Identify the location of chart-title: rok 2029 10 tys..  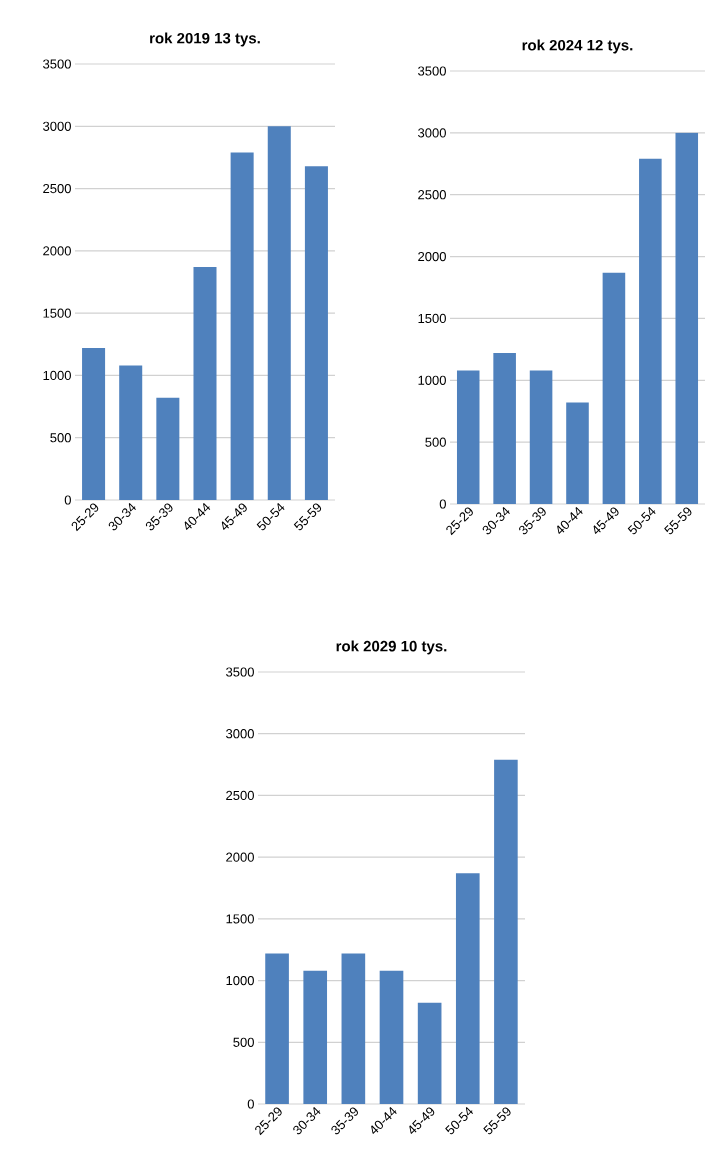
(391, 647).